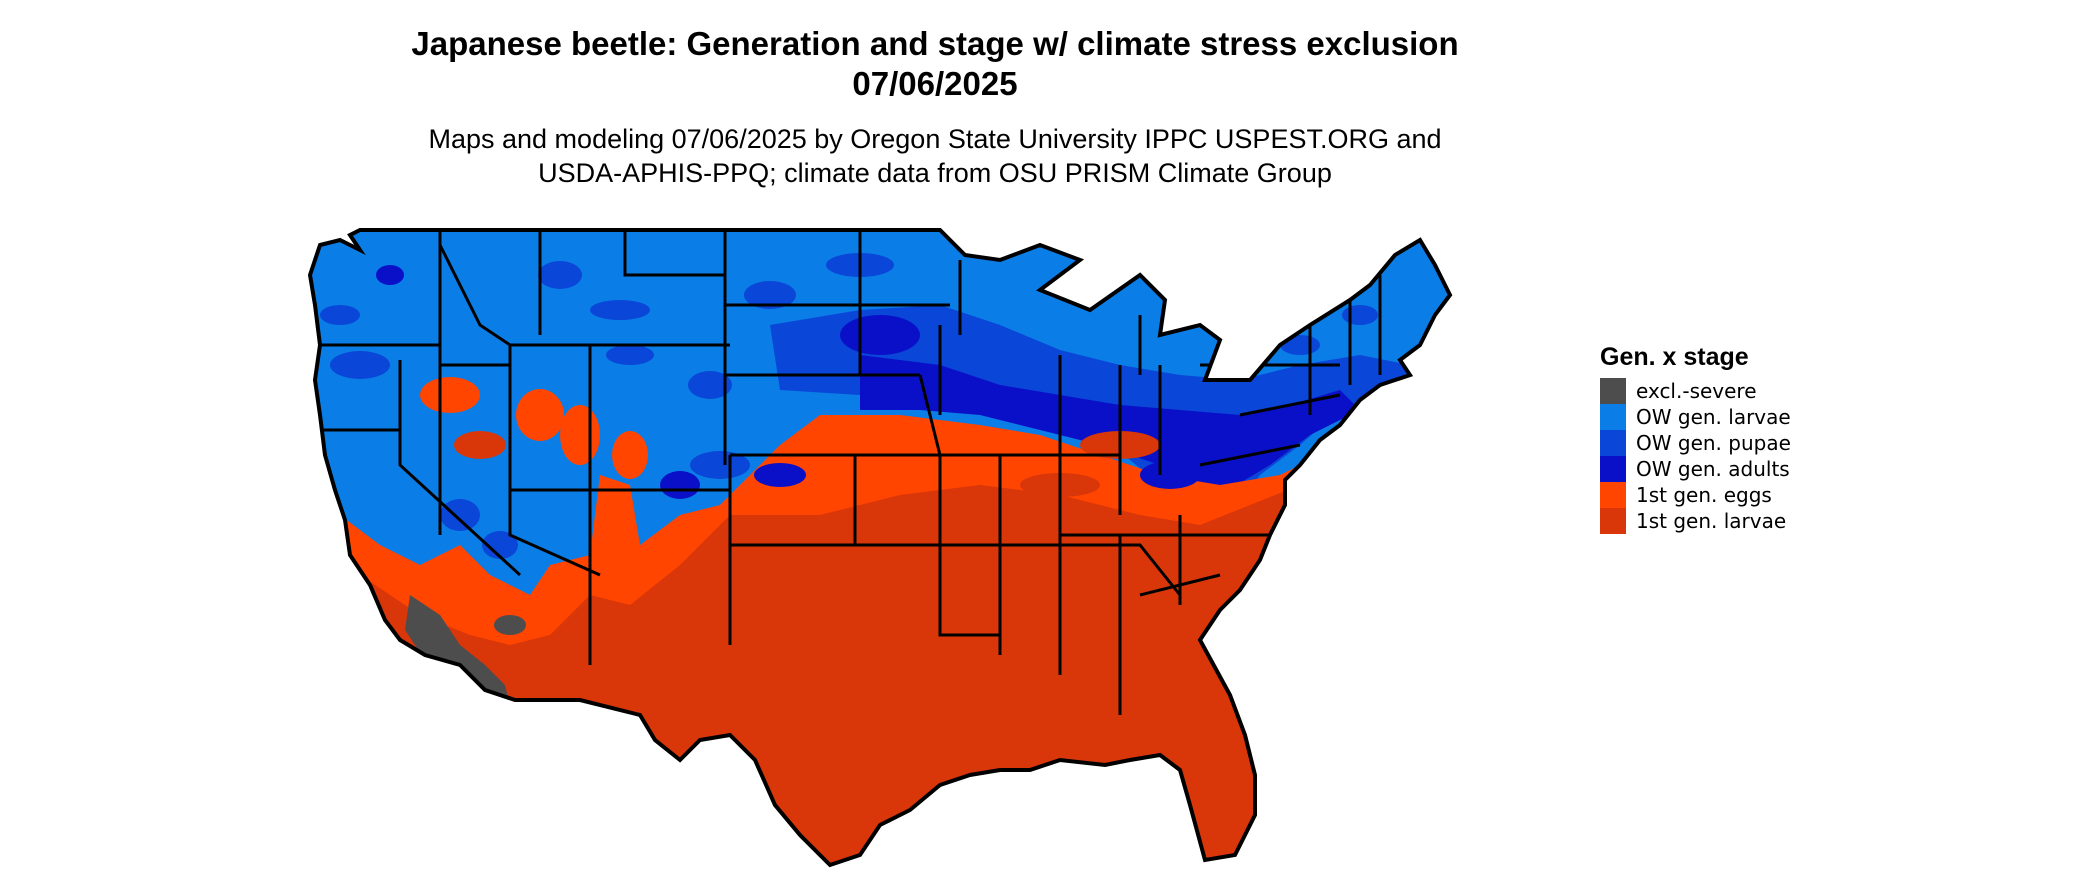 This screenshot has width=2100, height=895. I want to click on legend-item: OW gen. pupae, so click(1695, 443).